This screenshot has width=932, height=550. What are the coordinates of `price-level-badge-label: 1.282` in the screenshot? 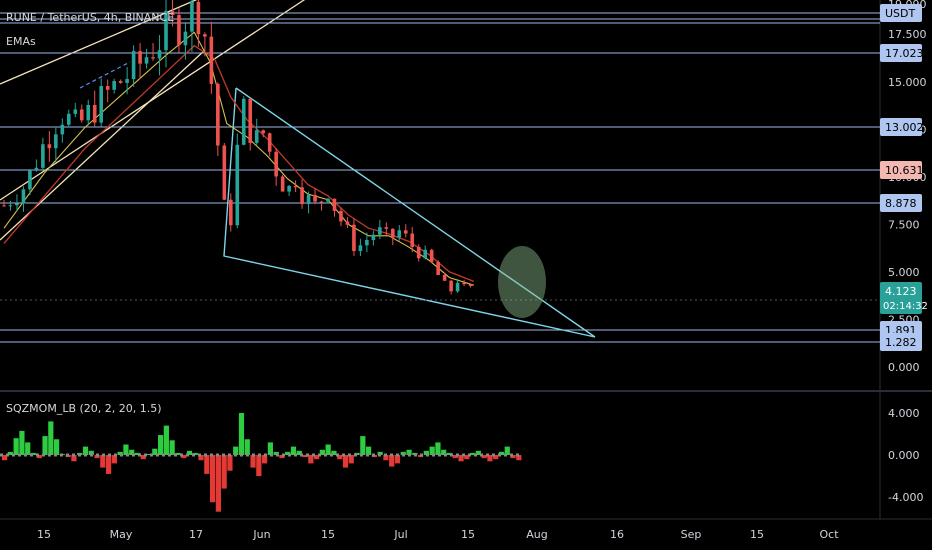 It's located at (901, 342).